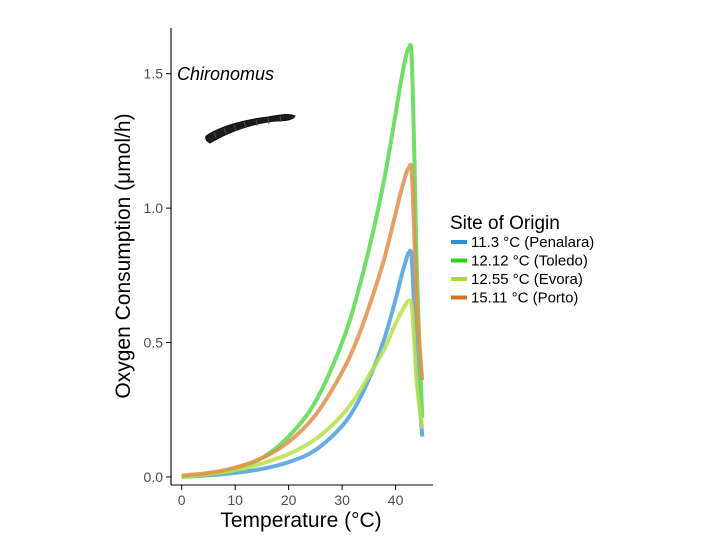  What do you see at coordinates (342, 500) in the screenshot?
I see `x-tick-label: 30` at bounding box center [342, 500].